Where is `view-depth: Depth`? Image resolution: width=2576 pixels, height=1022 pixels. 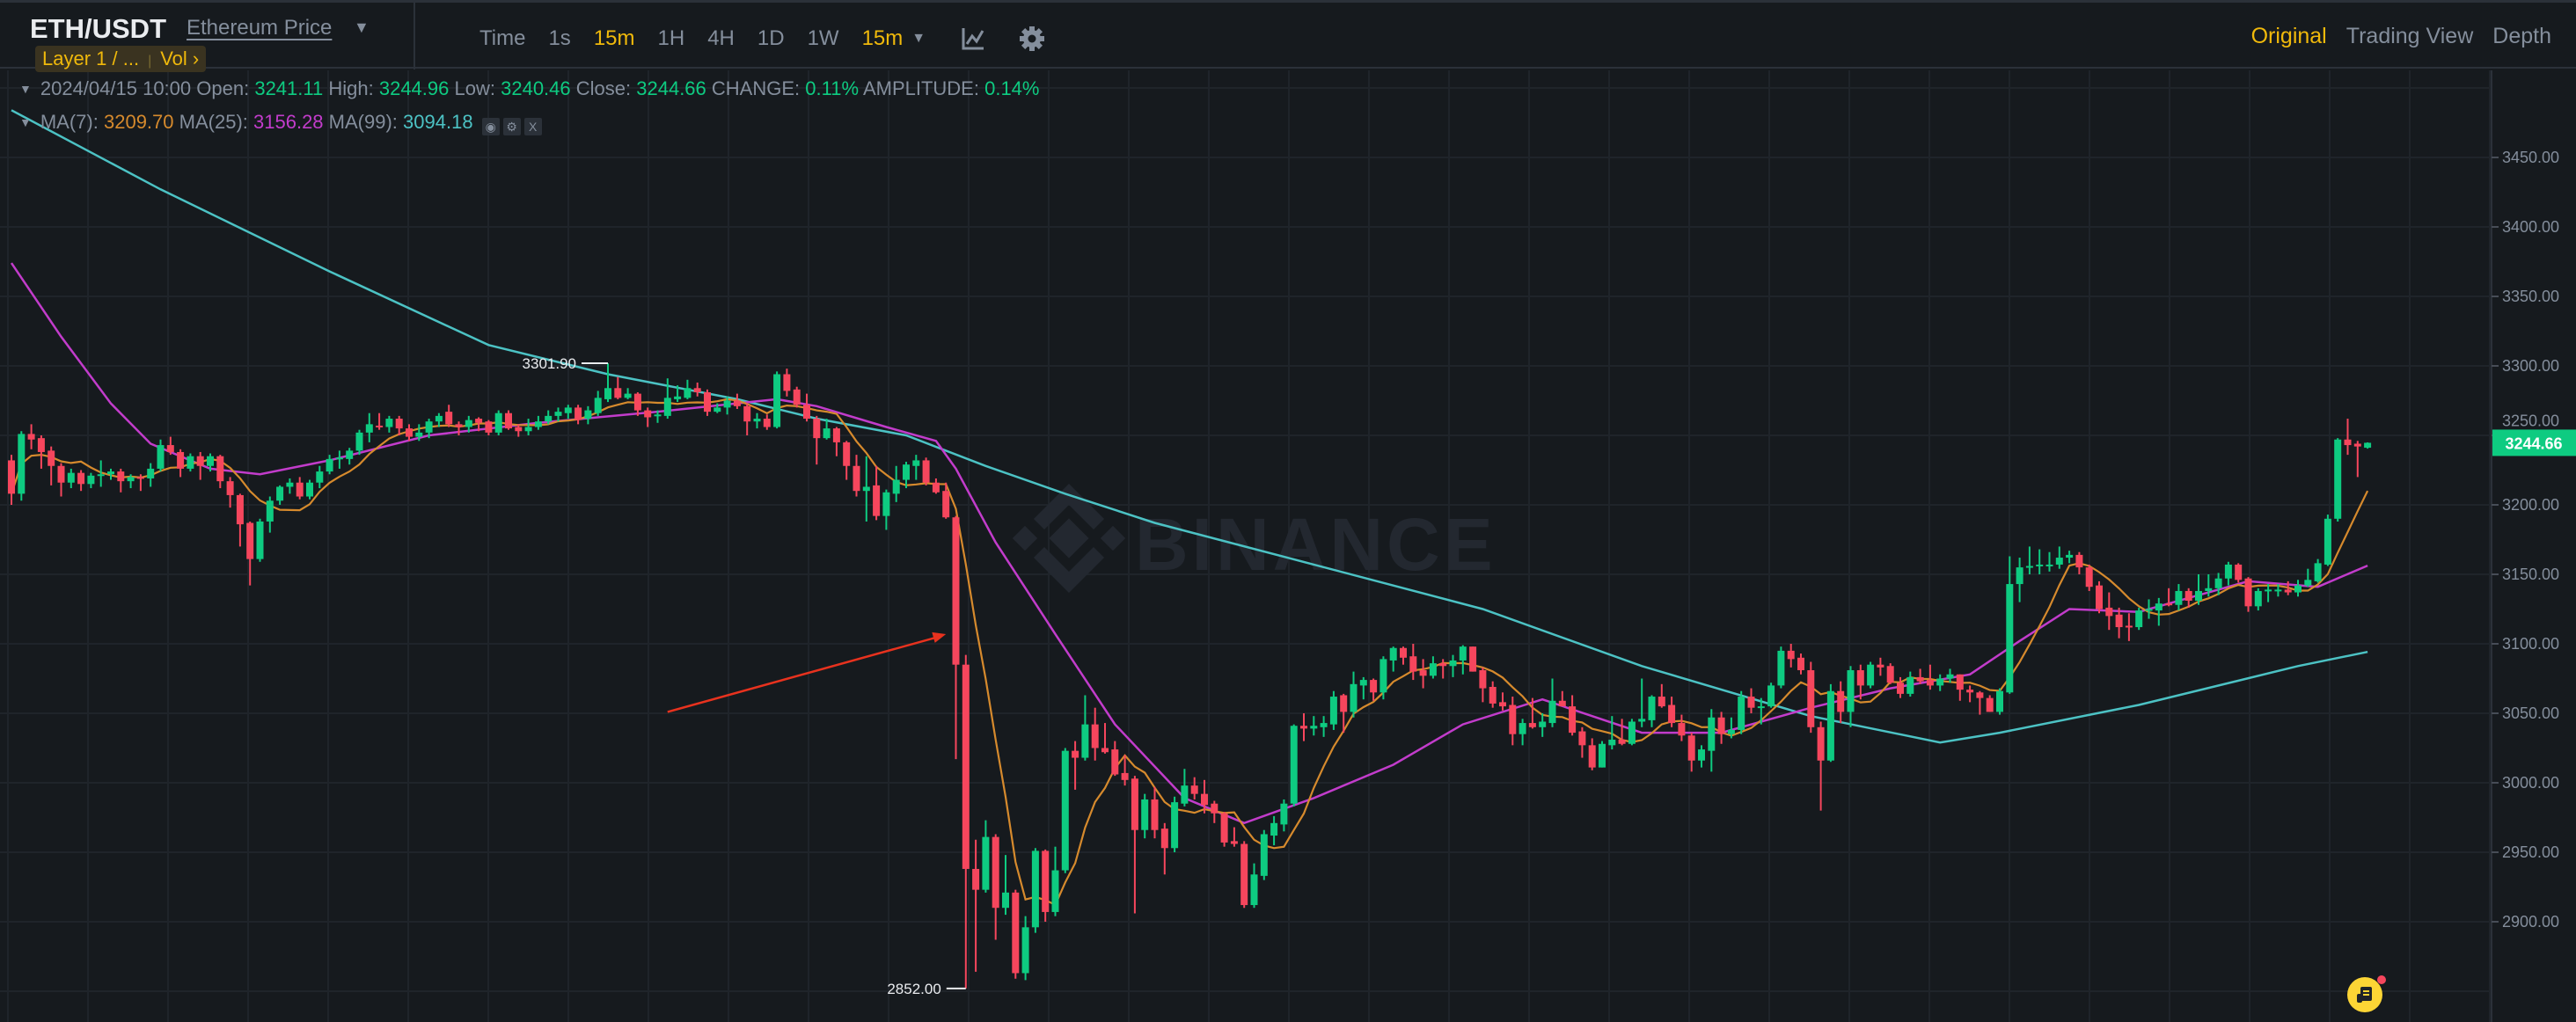
view-depth: Depth is located at coordinates (2521, 36).